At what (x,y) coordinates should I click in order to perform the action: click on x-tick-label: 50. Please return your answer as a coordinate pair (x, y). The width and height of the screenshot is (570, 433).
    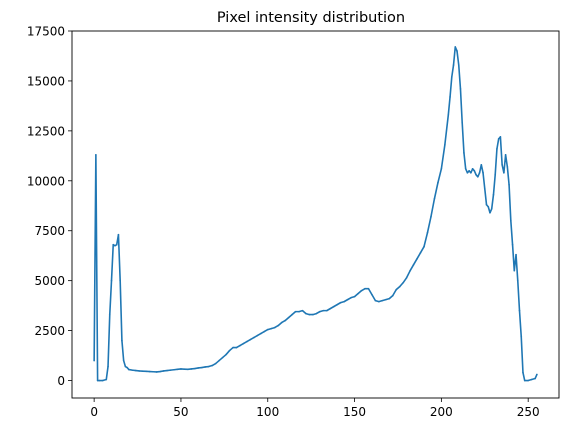
    Looking at the image, I should click on (180, 412).